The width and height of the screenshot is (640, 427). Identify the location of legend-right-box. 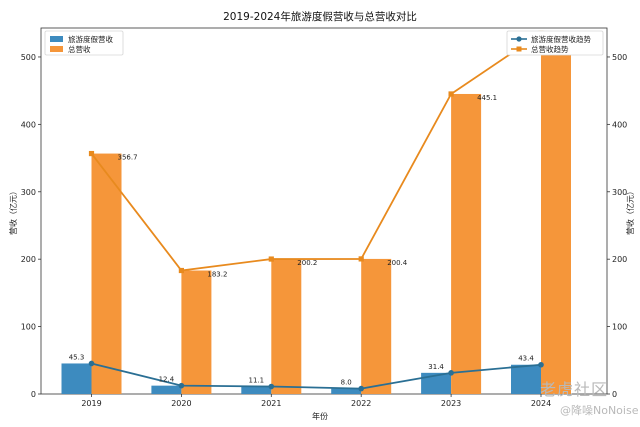
(555, 43).